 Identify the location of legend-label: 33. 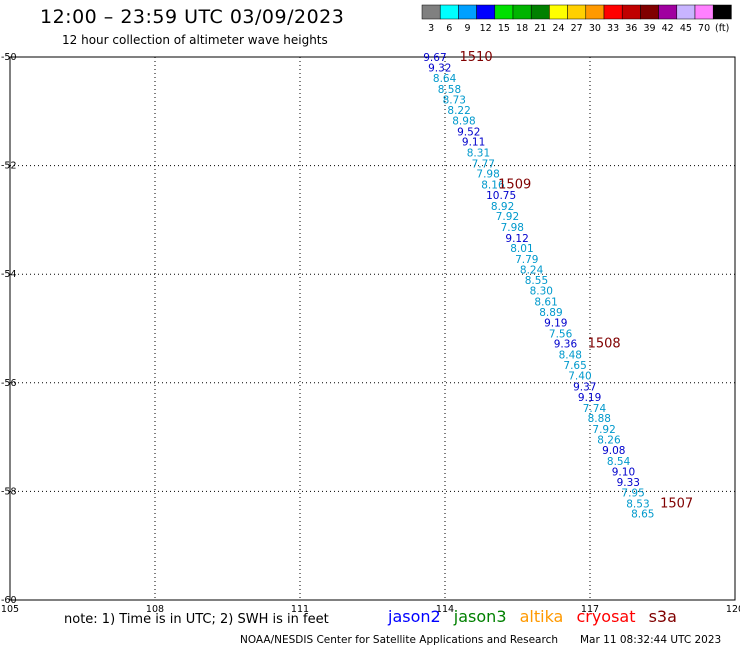
(613, 28).